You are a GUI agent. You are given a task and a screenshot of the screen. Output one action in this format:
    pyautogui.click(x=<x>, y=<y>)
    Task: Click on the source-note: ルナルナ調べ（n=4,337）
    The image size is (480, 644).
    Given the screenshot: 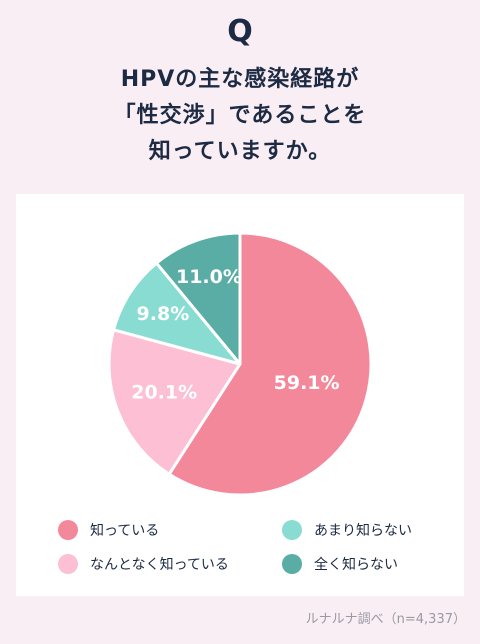 What is the action you would take?
    pyautogui.click(x=385, y=619)
    